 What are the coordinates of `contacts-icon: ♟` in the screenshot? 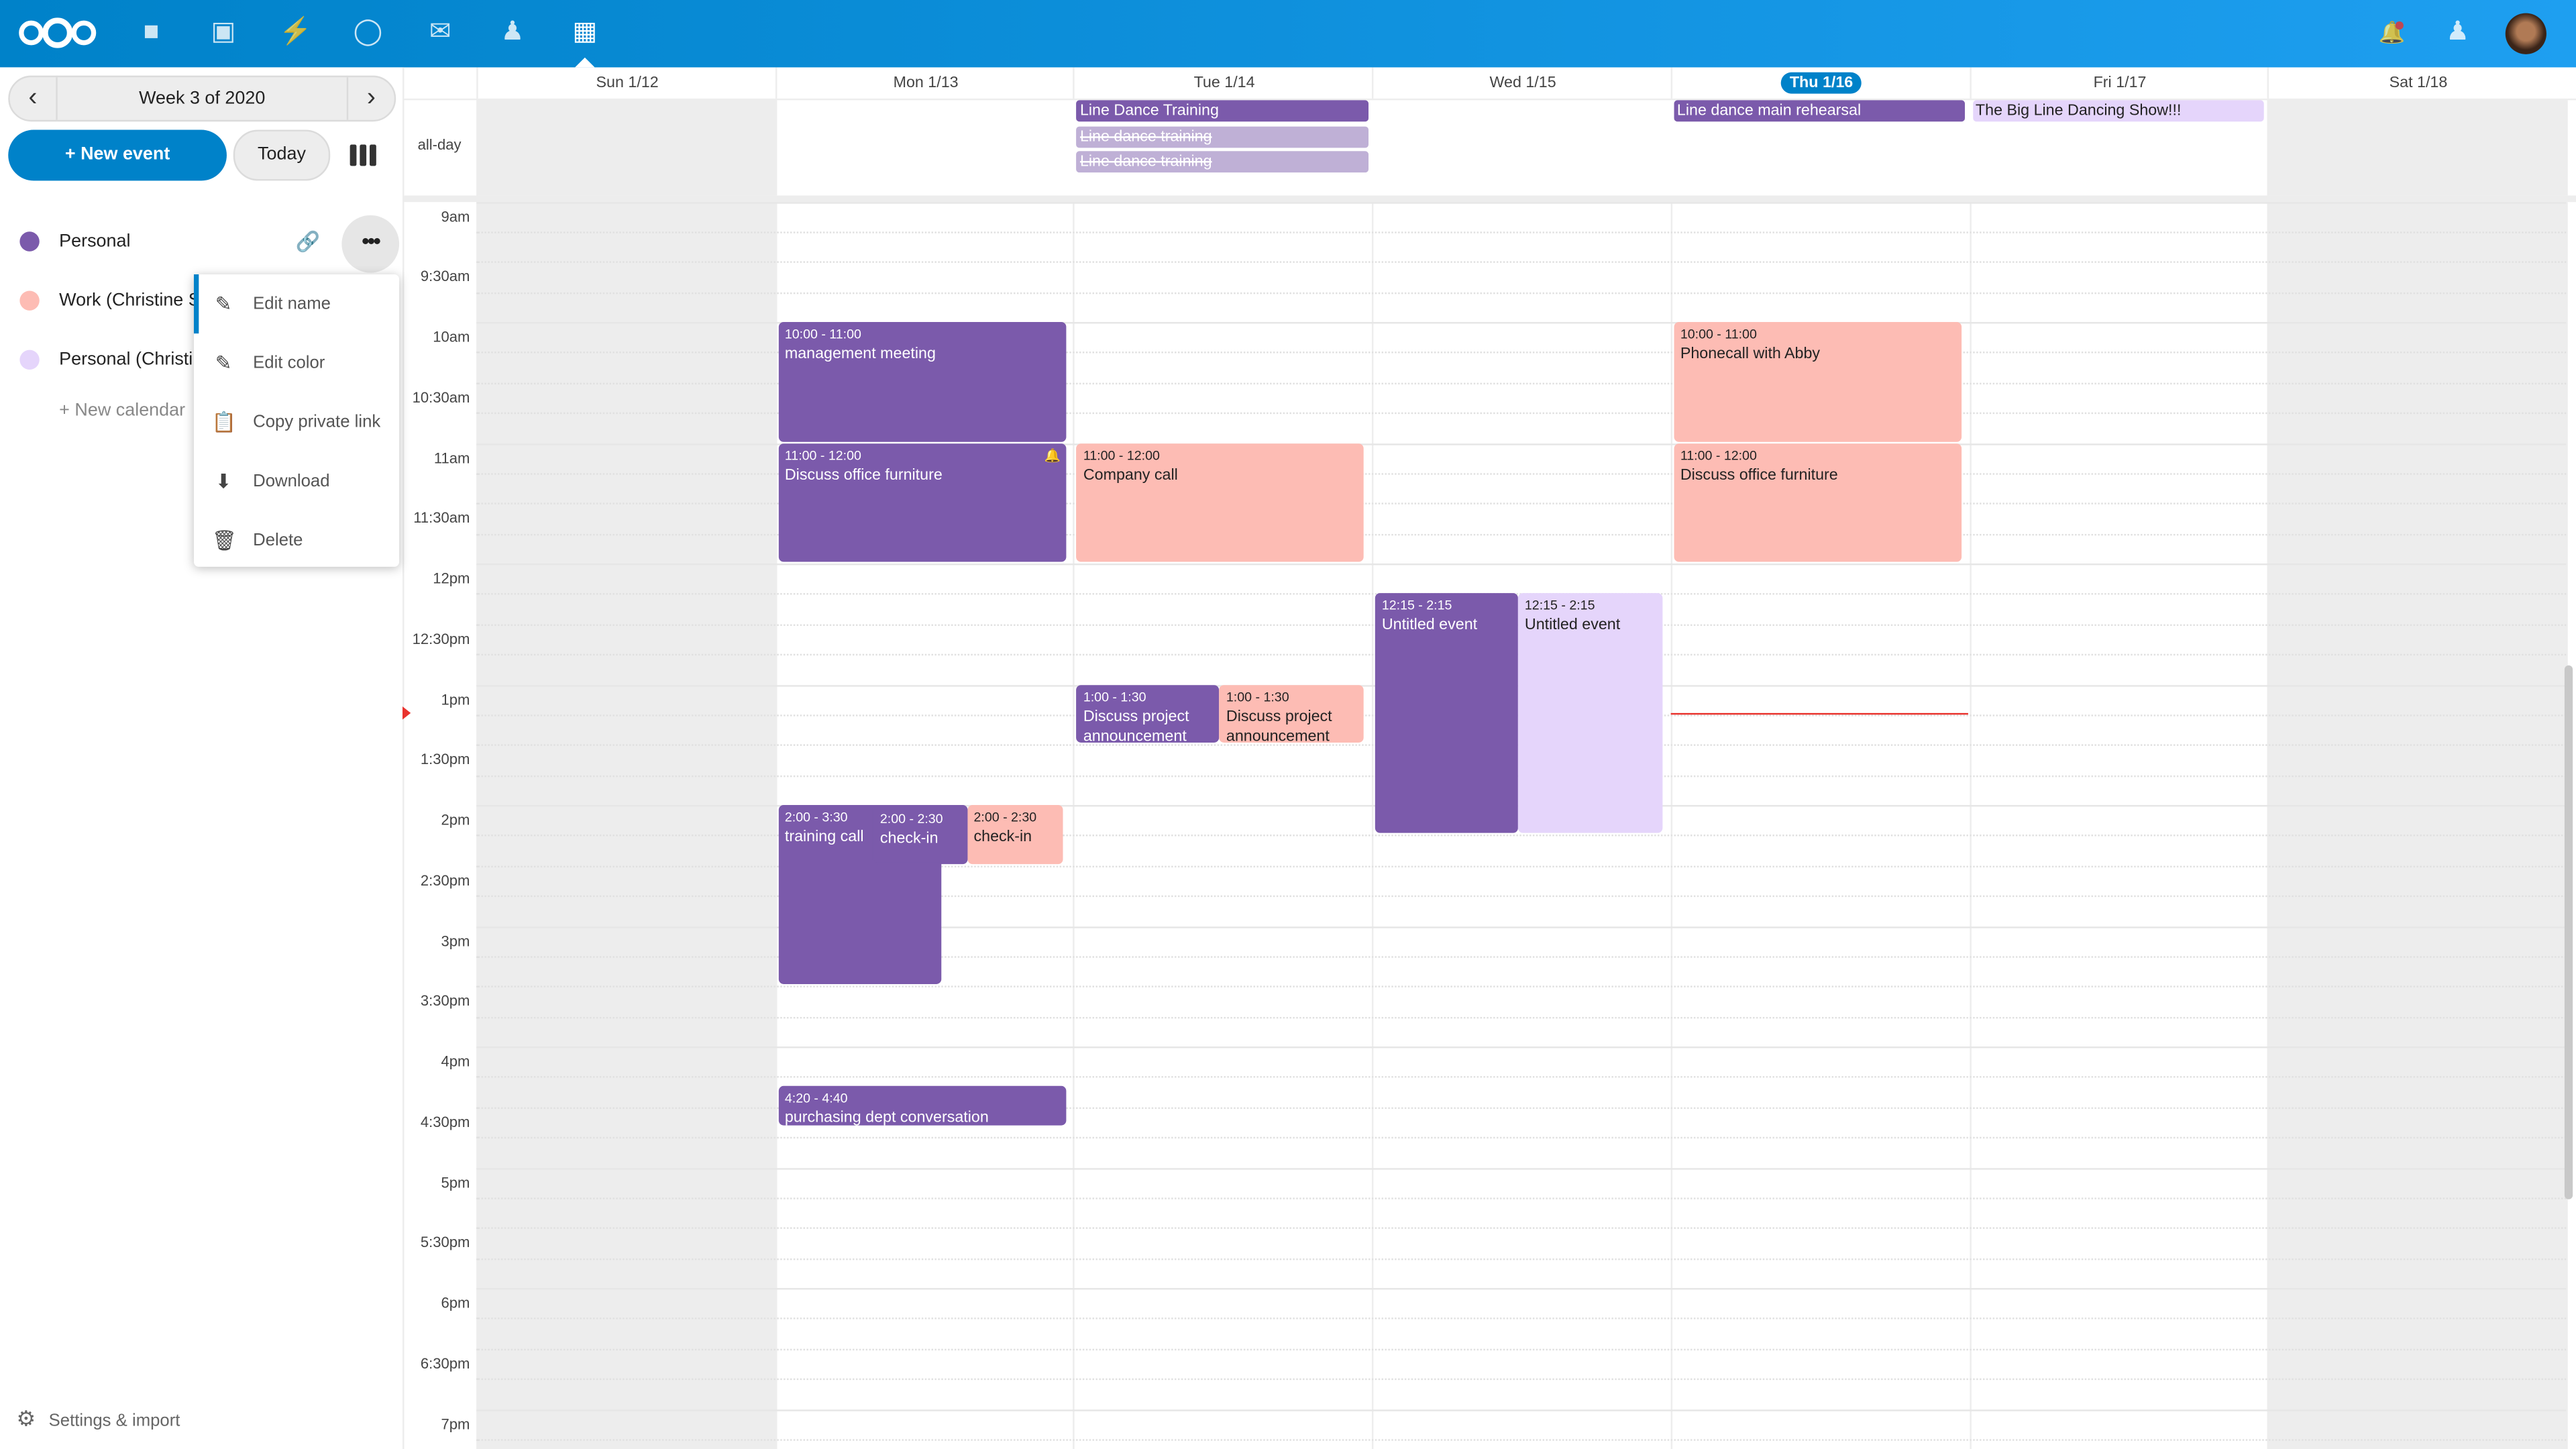 It's located at (512, 31).